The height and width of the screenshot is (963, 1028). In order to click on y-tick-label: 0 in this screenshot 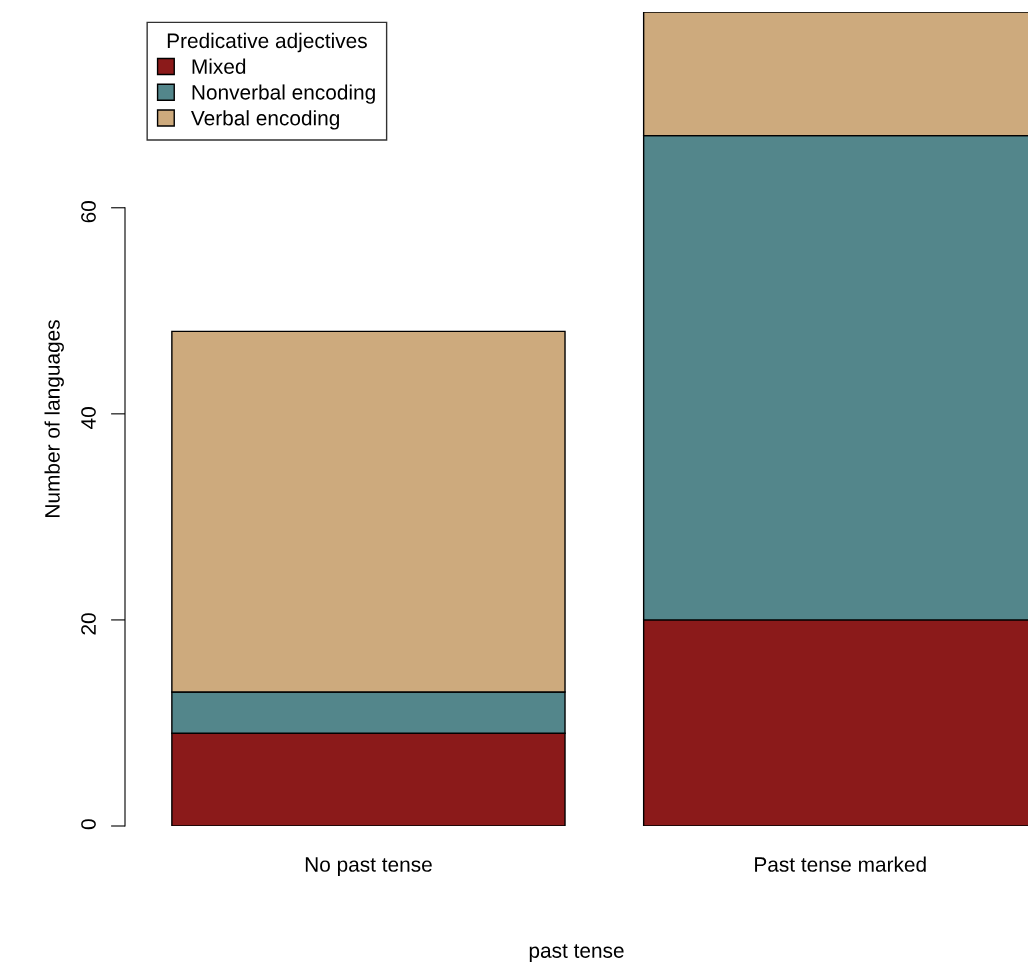, I will do `click(88, 824)`.